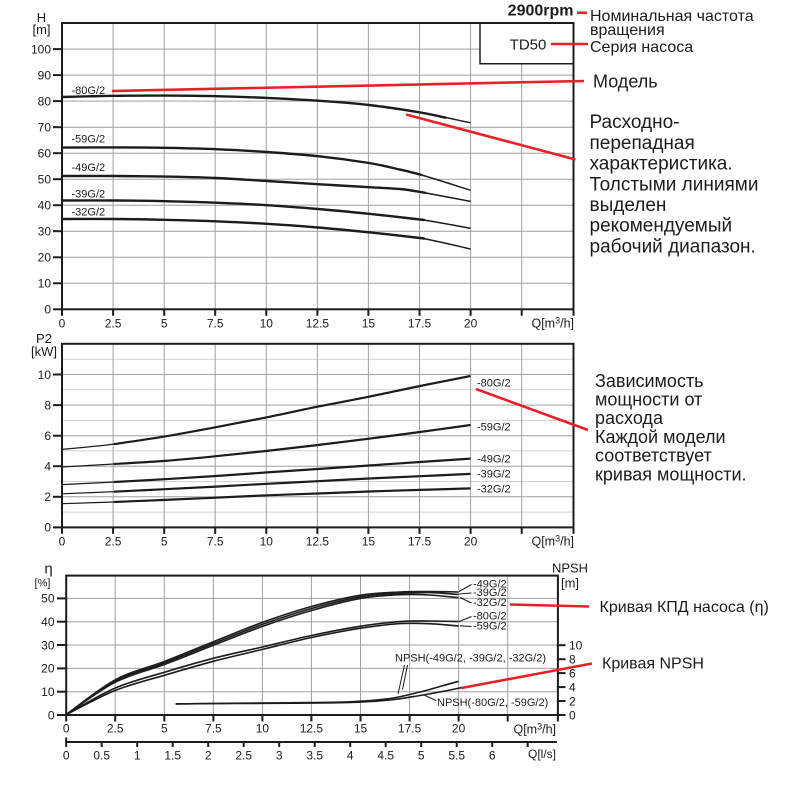 The height and width of the screenshot is (805, 800). I want to click on svg-text: перепадная, so click(642, 143).